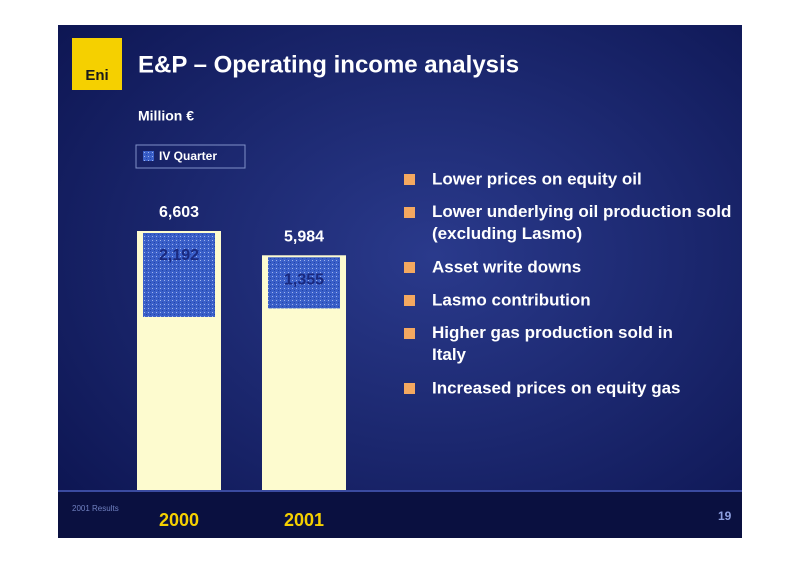 The width and height of the screenshot is (800, 570). Describe the element at coordinates (304, 279) in the screenshot. I see `quarter-label: 1,355` at that location.